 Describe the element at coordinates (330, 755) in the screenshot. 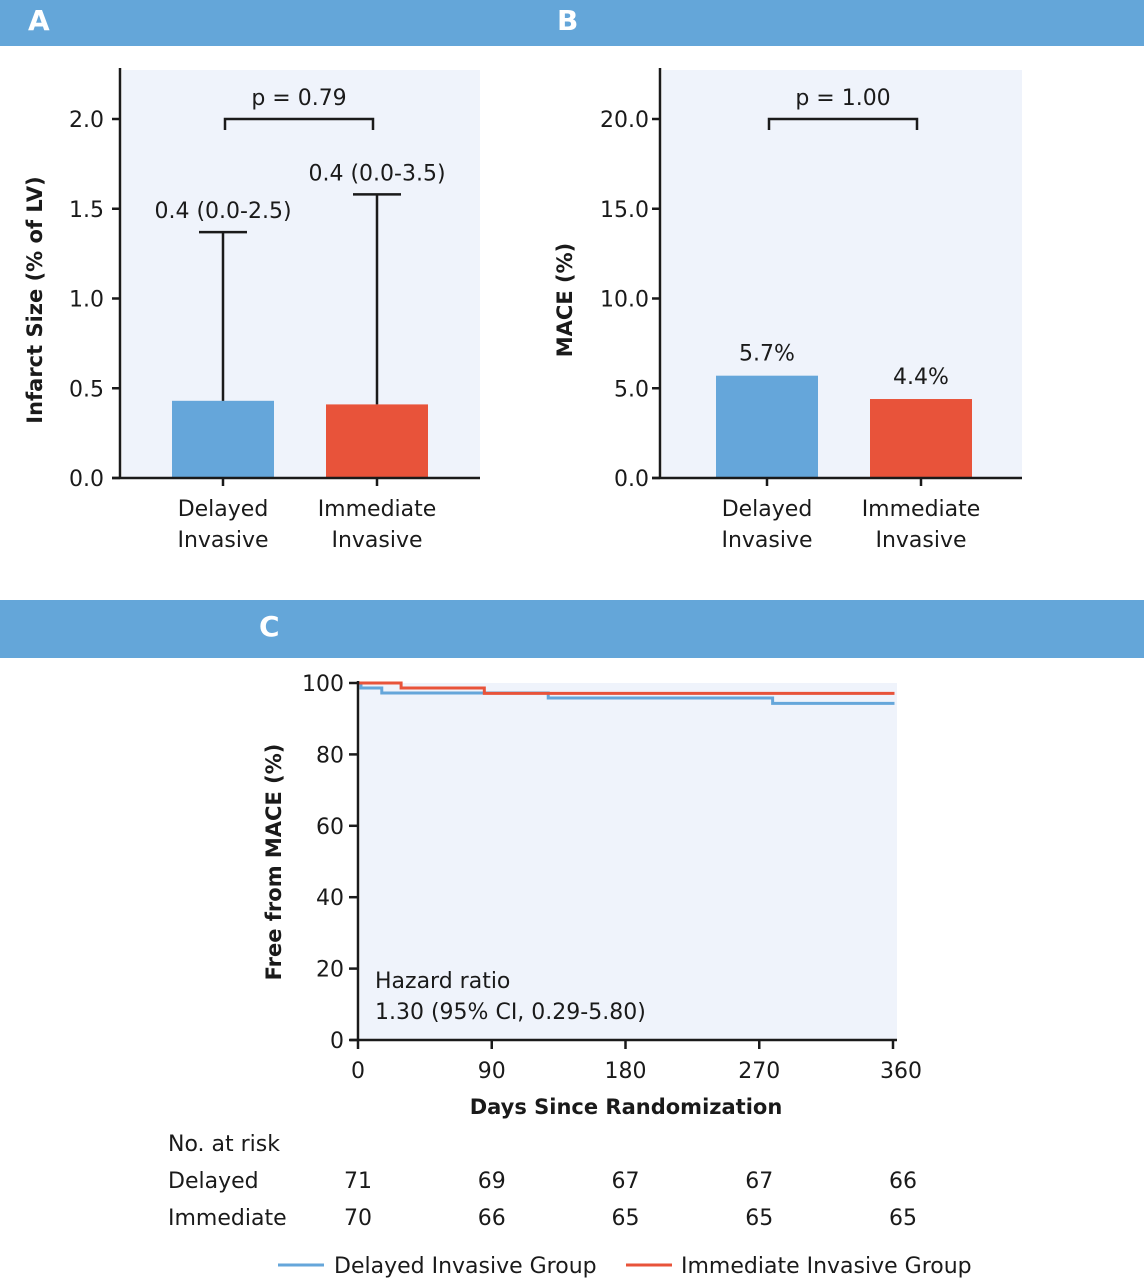

I see `panel-c-y-tick-label: 80` at that location.